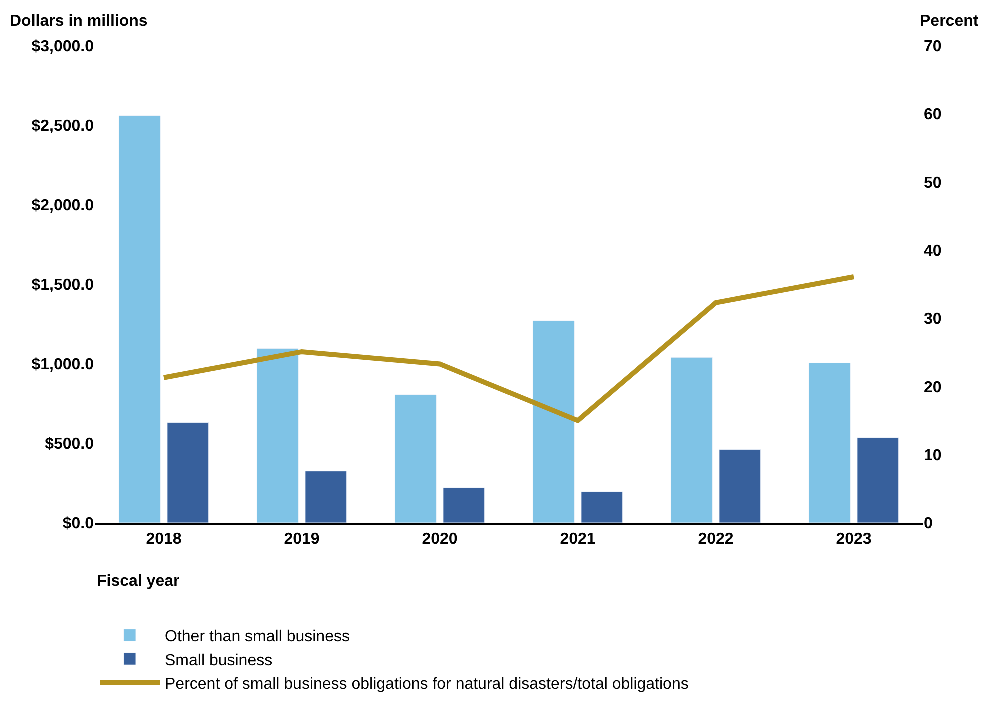  Describe the element at coordinates (138, 581) in the screenshot. I see `x-axis-title: Fiscal year` at that location.